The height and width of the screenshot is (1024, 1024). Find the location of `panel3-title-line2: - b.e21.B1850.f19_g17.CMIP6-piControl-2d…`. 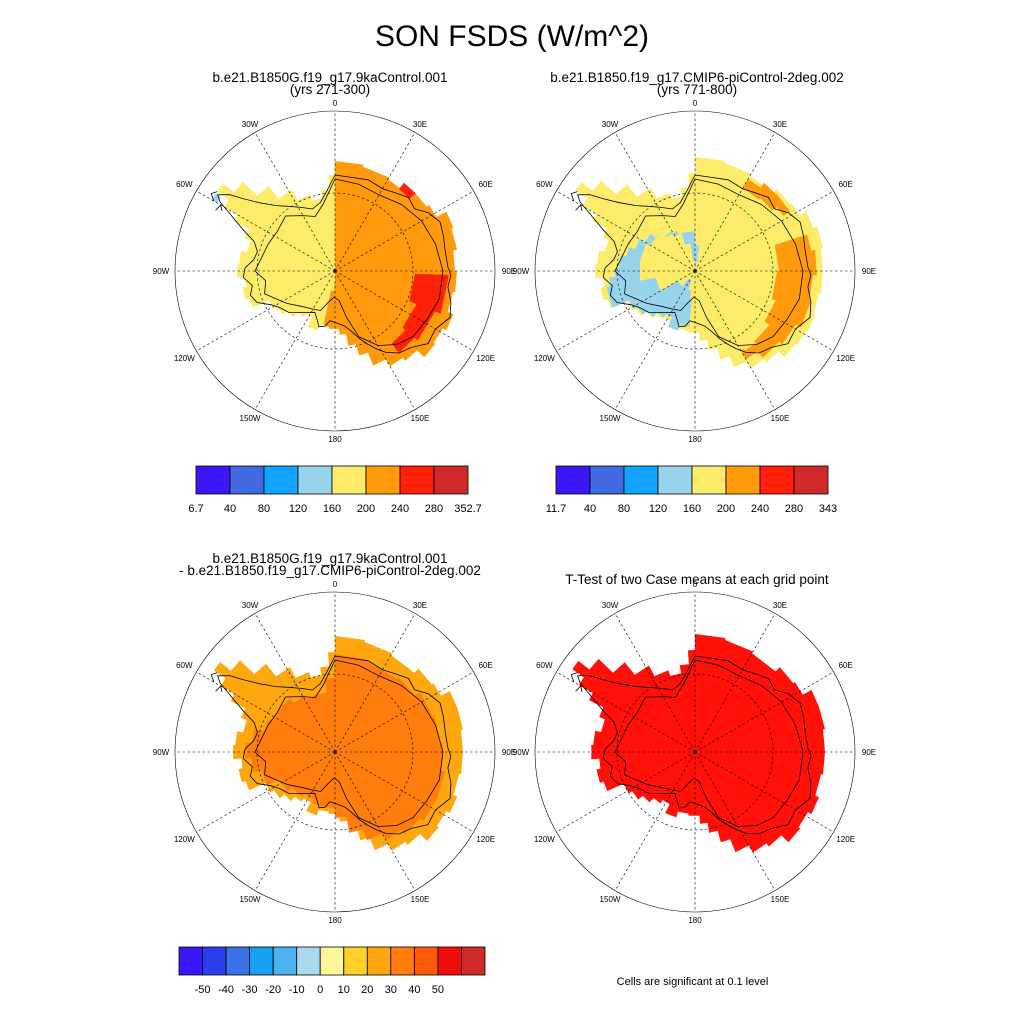

panel3-title-line2: - b.e21.B1850.f19_g17.CMIP6-piControl-2d… is located at coordinates (330, 570).